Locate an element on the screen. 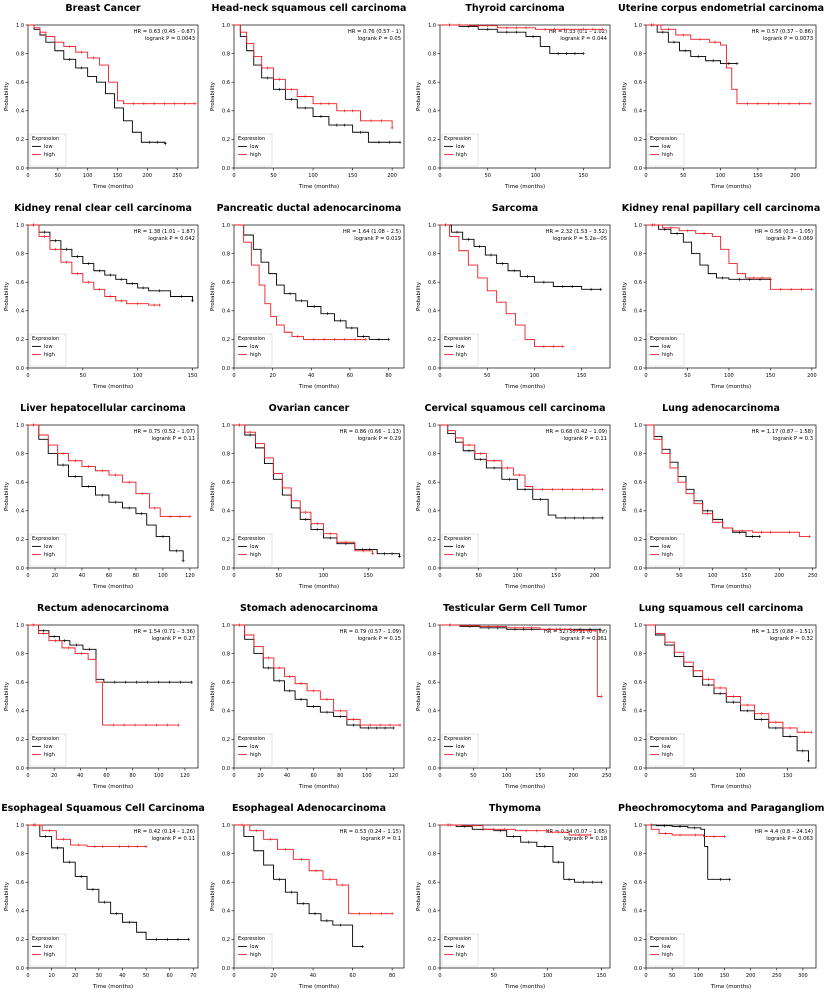  hr-annotation: HR = 2.32 (1.53 – 3.52) is located at coordinates (576, 232).